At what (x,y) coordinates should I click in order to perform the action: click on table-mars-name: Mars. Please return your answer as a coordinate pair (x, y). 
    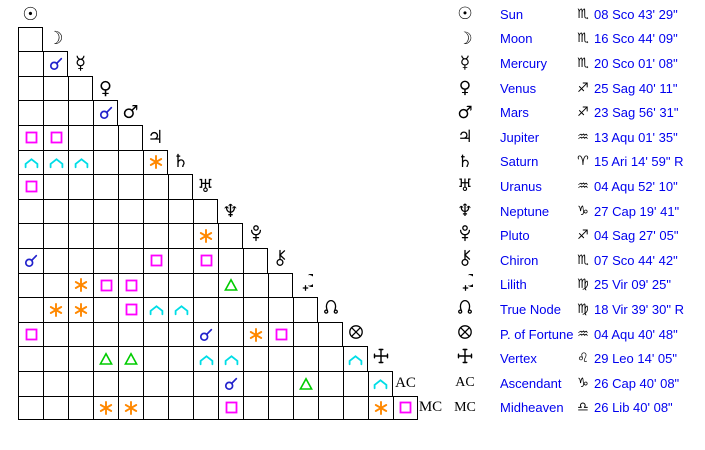
    Looking at the image, I should click on (514, 113).